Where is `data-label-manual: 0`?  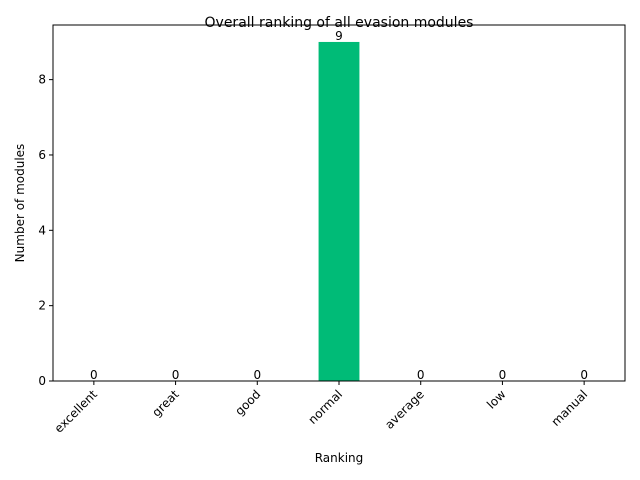 data-label-manual: 0 is located at coordinates (584, 375).